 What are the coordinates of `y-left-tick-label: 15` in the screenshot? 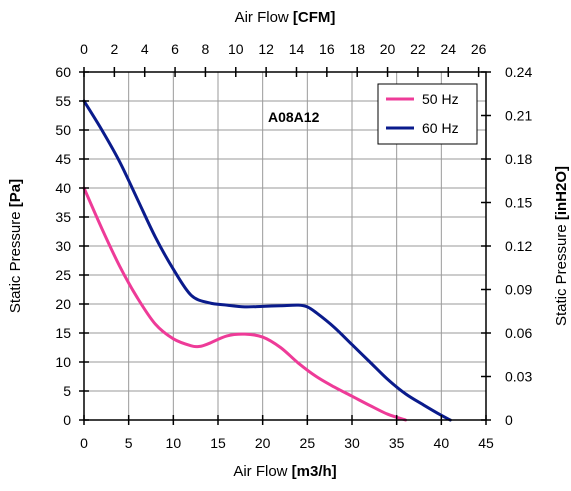 It's located at (63, 333).